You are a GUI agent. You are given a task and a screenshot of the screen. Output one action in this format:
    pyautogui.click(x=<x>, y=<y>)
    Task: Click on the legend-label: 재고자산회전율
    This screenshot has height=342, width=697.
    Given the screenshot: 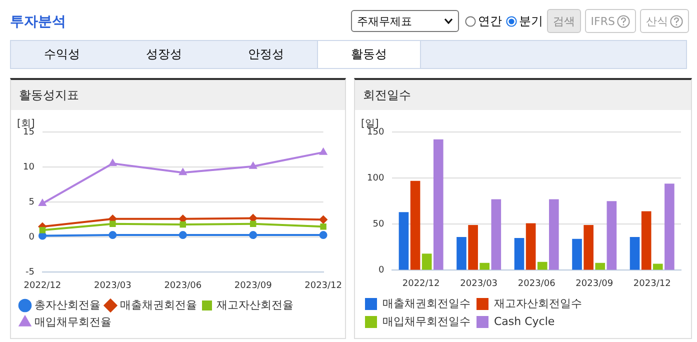 What is the action you would take?
    pyautogui.click(x=255, y=305)
    